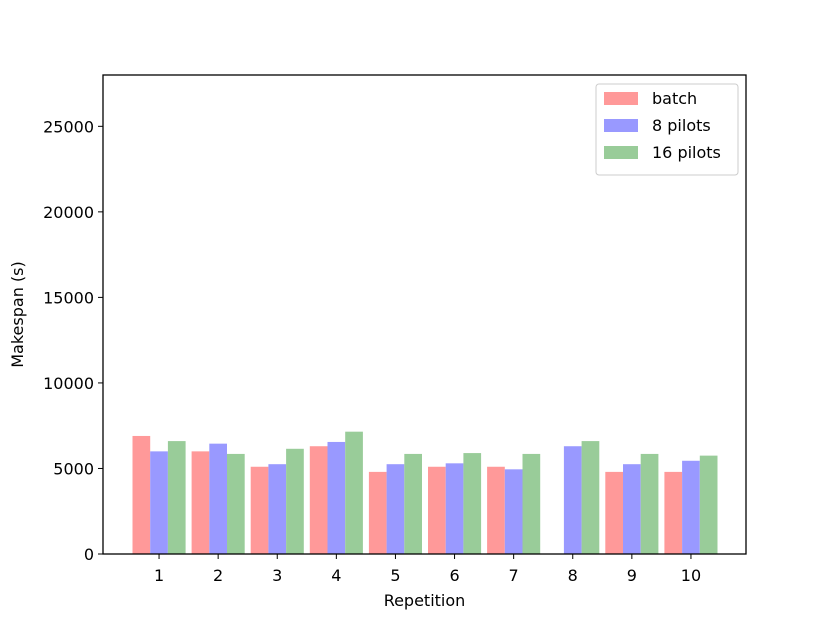 The width and height of the screenshot is (830, 623). Describe the element at coordinates (277, 575) in the screenshot. I see `x-tick-label: 3` at that location.